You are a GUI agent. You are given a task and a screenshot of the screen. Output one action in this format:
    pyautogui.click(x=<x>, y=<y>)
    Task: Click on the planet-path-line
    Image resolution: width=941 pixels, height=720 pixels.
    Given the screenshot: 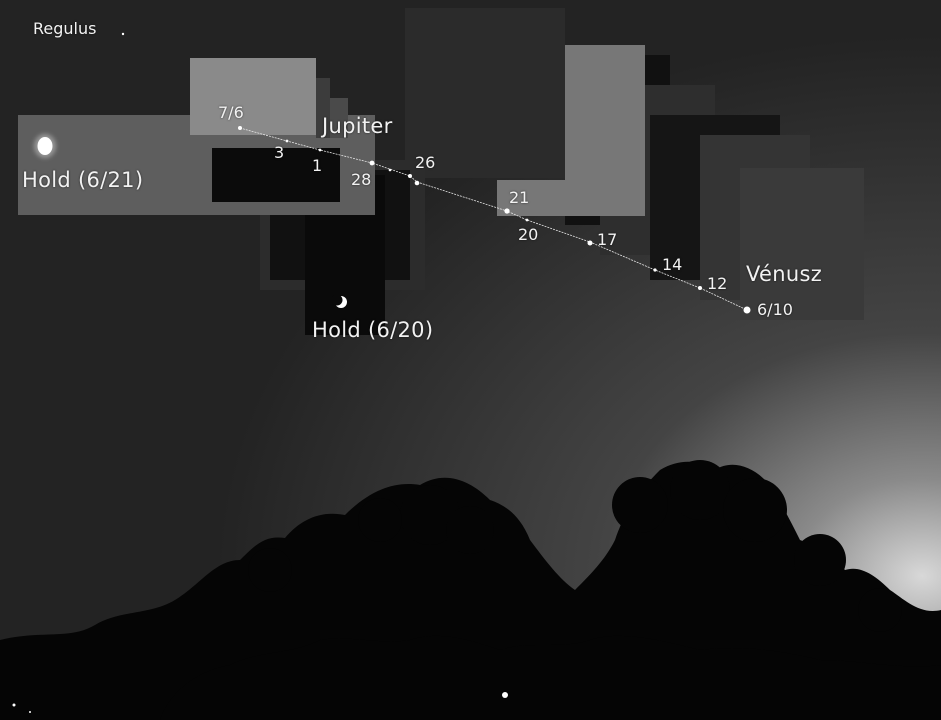 What is the action you would take?
    pyautogui.click(x=493, y=219)
    